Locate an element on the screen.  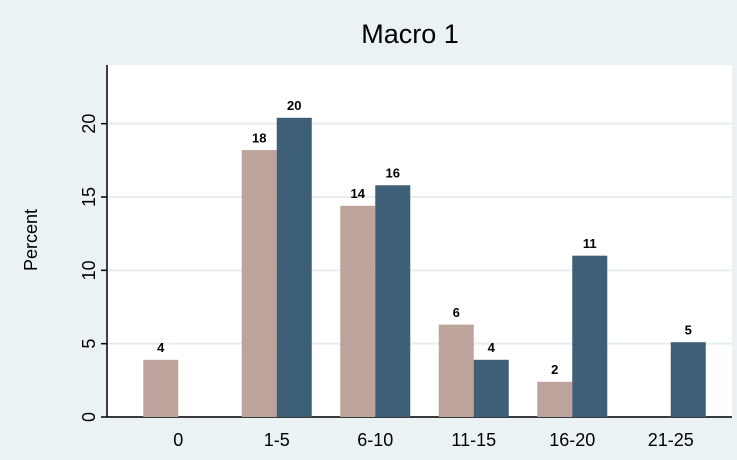
y-tick-label: 5 is located at coordinates (89, 344).